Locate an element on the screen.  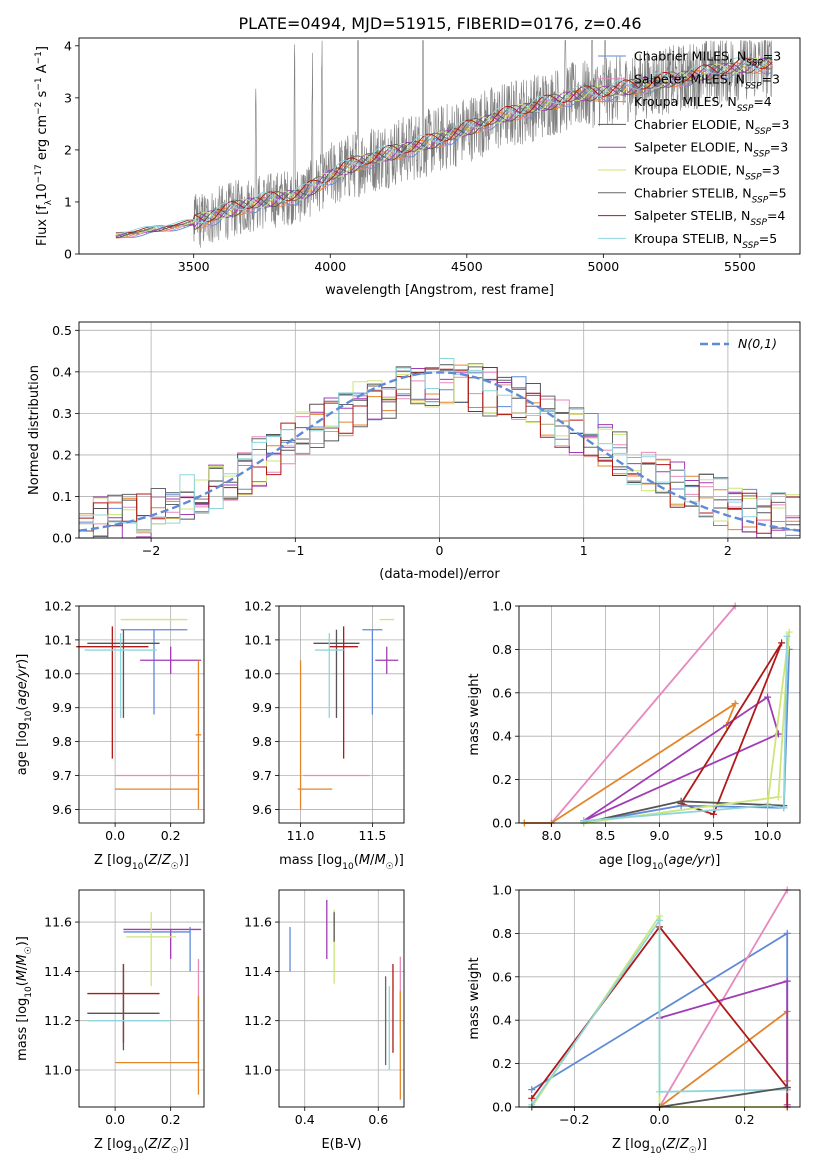
legend-label: Salpeter STELIB, NSSP=4 is located at coordinates (709, 218).